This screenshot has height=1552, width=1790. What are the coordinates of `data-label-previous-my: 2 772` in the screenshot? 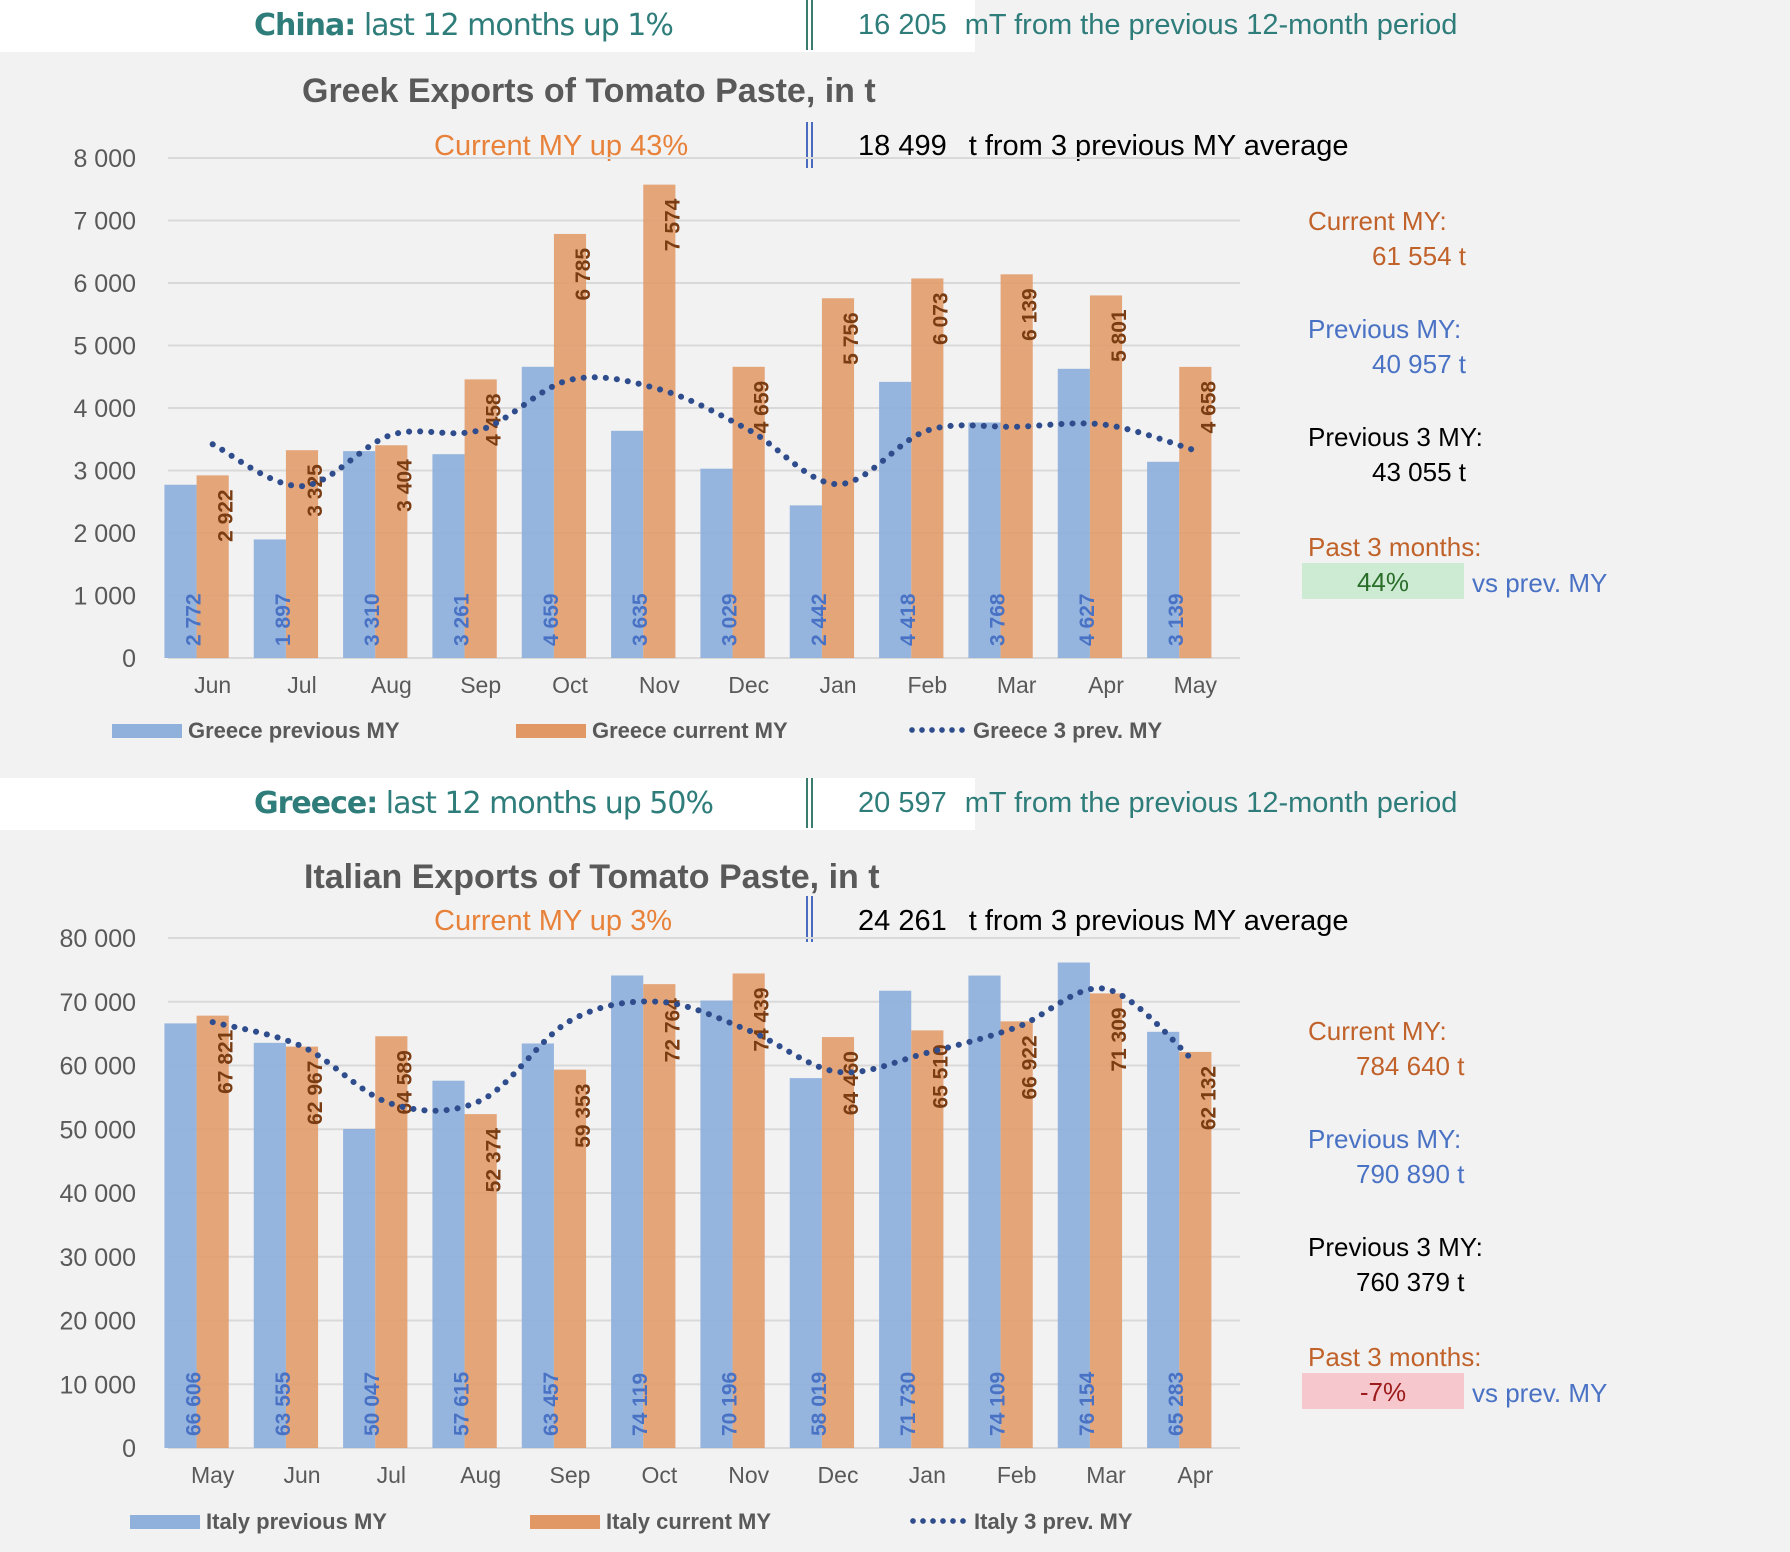 It's located at (194, 619).